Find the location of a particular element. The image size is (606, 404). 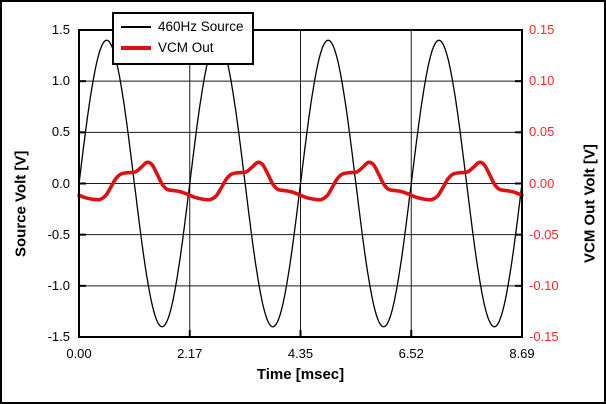

legend-item-vcm: VCM Out is located at coordinates (182, 48).